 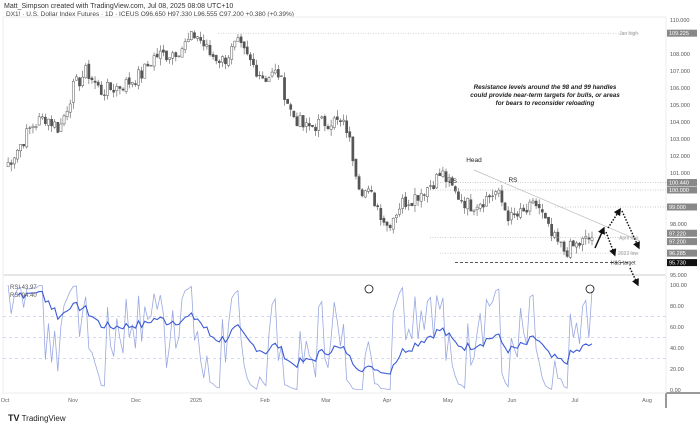 I want to click on time-tick: Jun, so click(x=512, y=401).